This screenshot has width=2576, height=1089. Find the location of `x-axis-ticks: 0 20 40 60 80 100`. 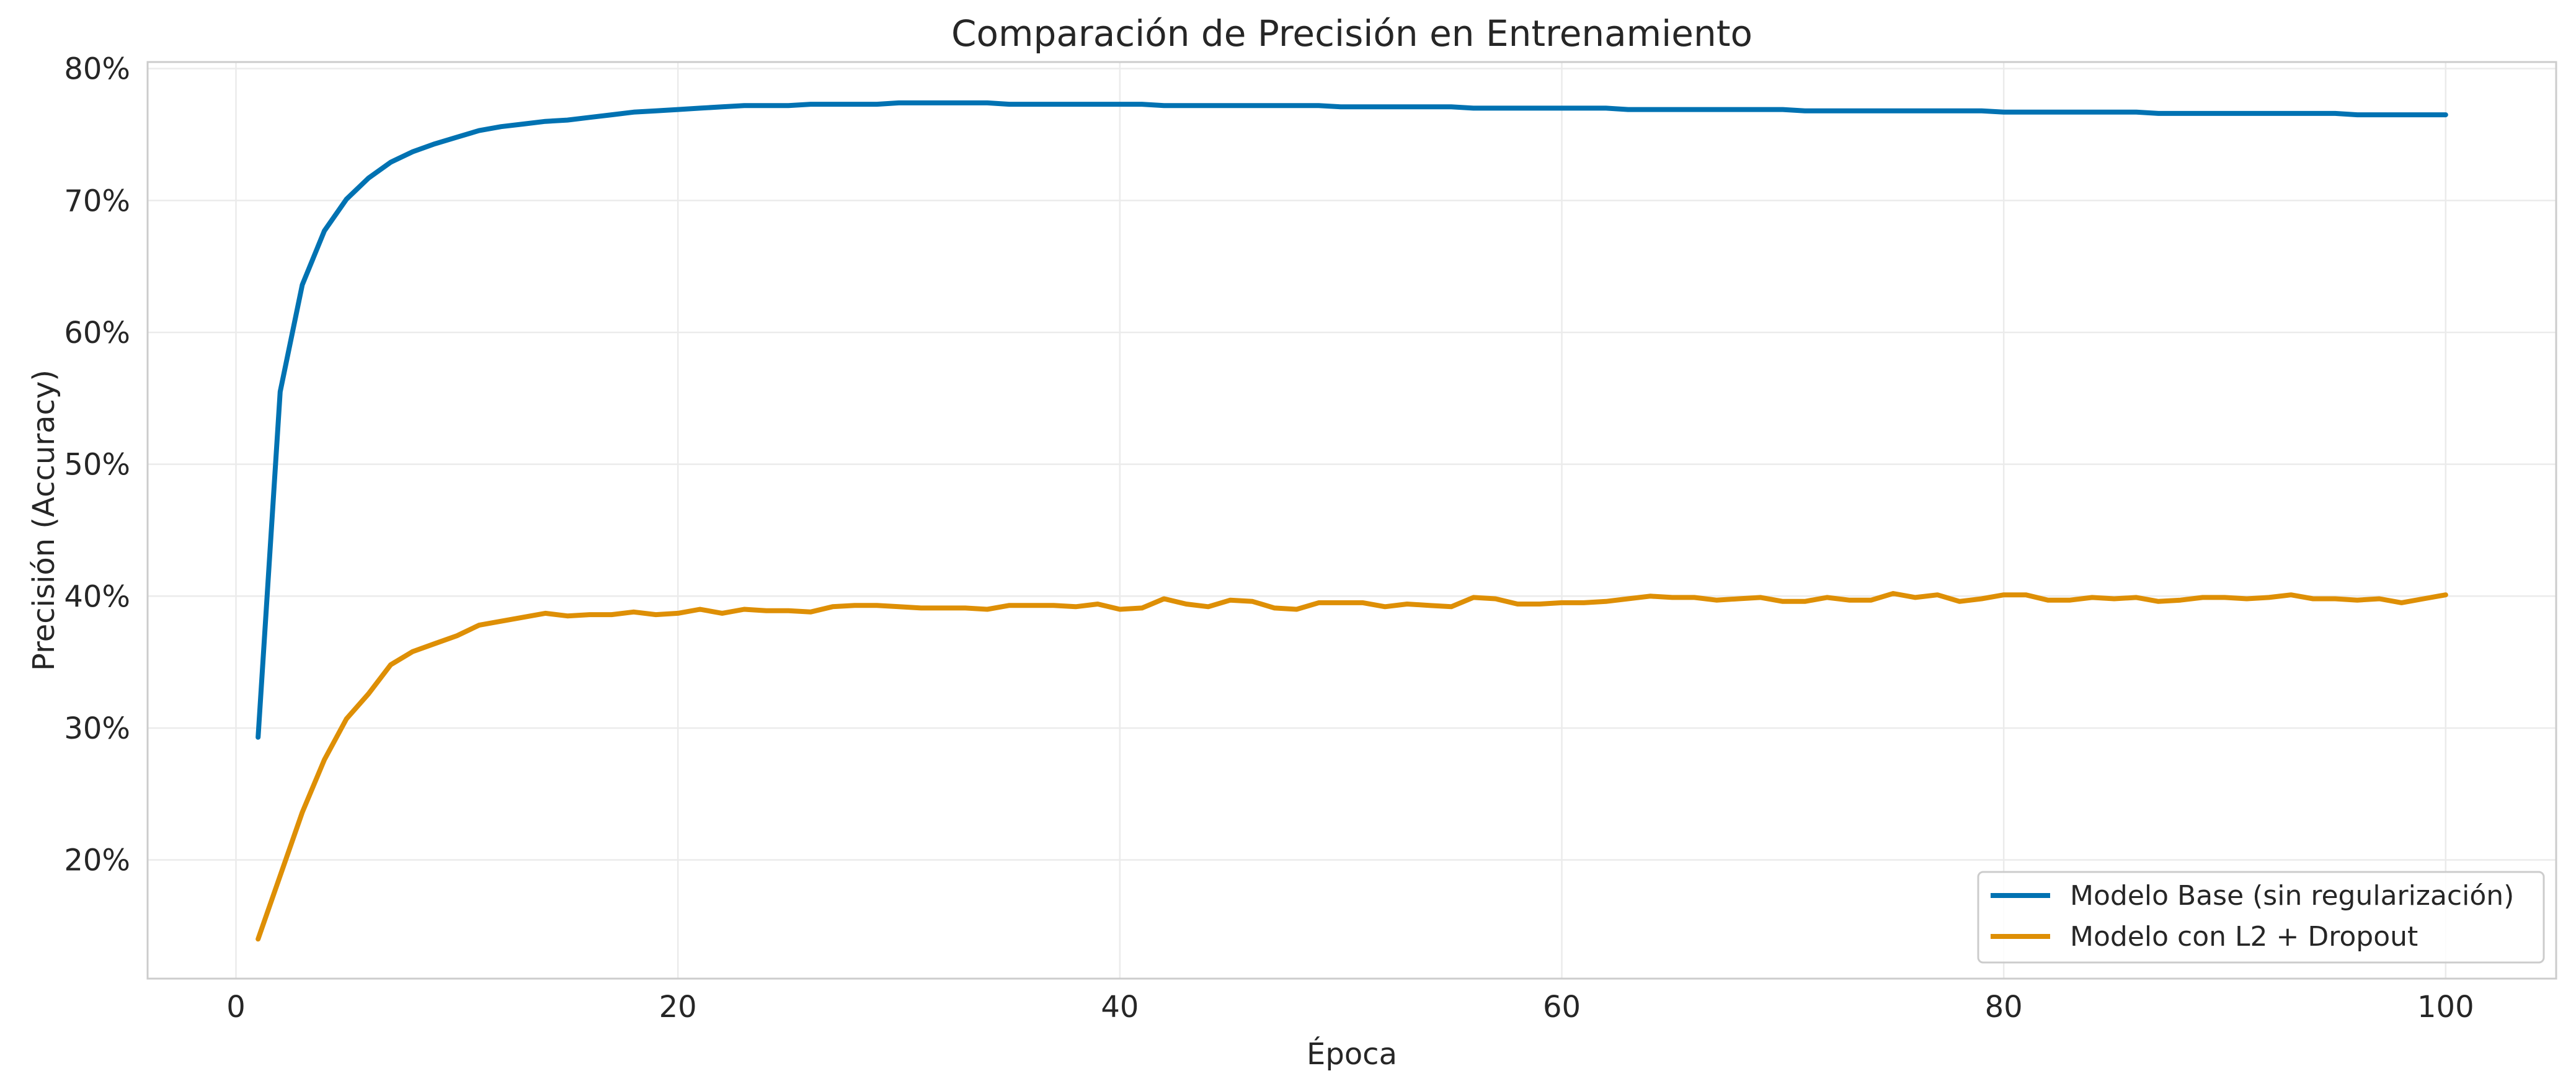

x-axis-ticks: 0 20 40 60 80 100 is located at coordinates (1350, 1008).